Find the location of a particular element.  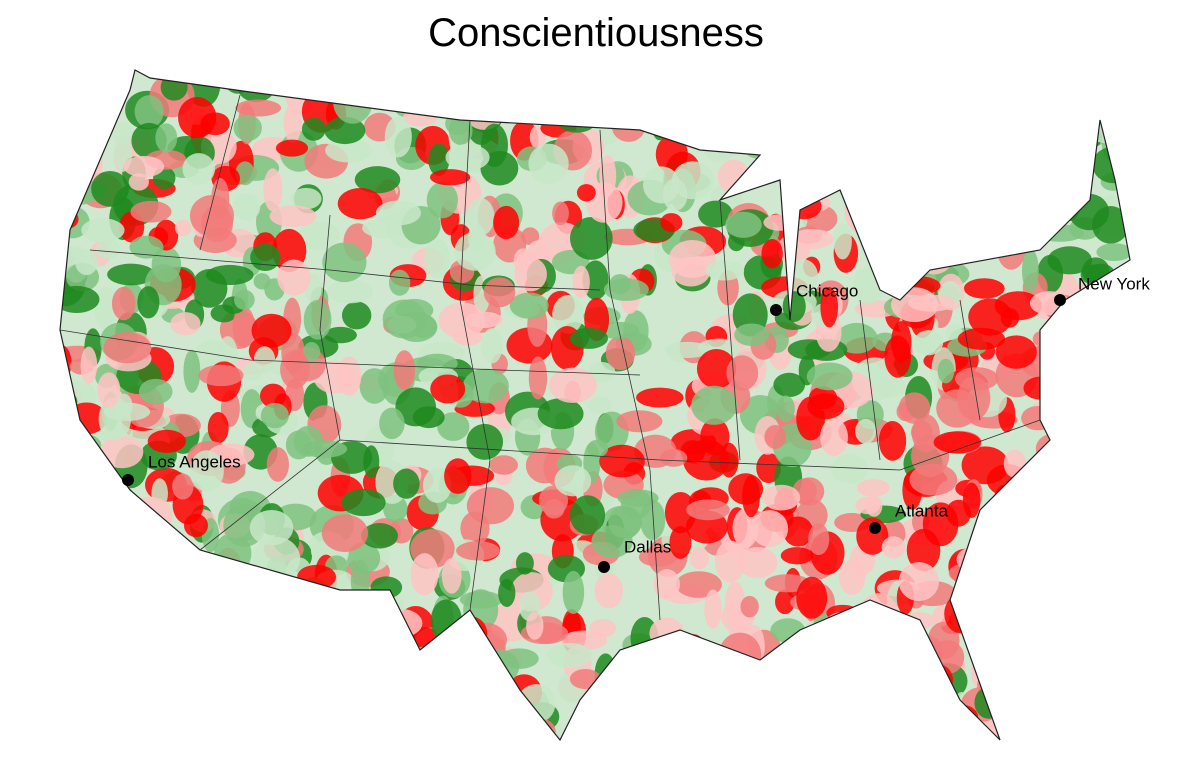

city-label: Atlanta is located at coordinates (921, 510).